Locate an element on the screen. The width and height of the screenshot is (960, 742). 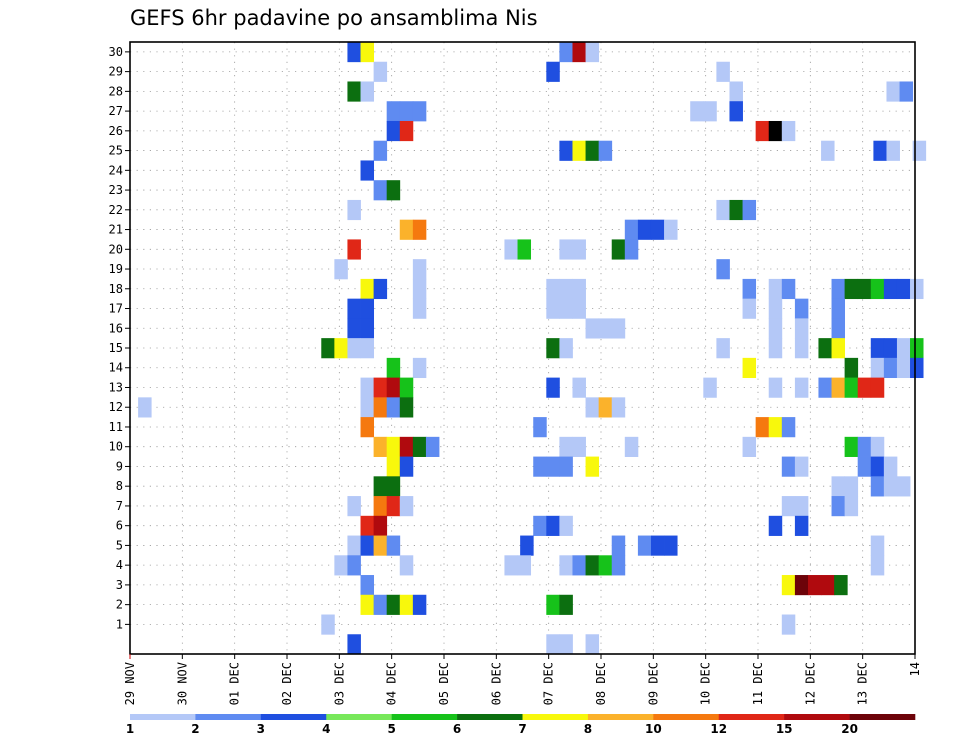
y-tick-label: 4 is located at coordinates (119, 565).